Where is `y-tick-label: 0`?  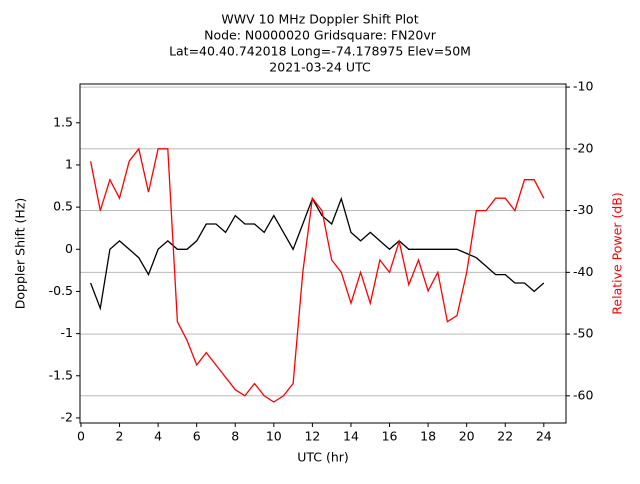
y-tick-label: 0 is located at coordinates (69, 248).